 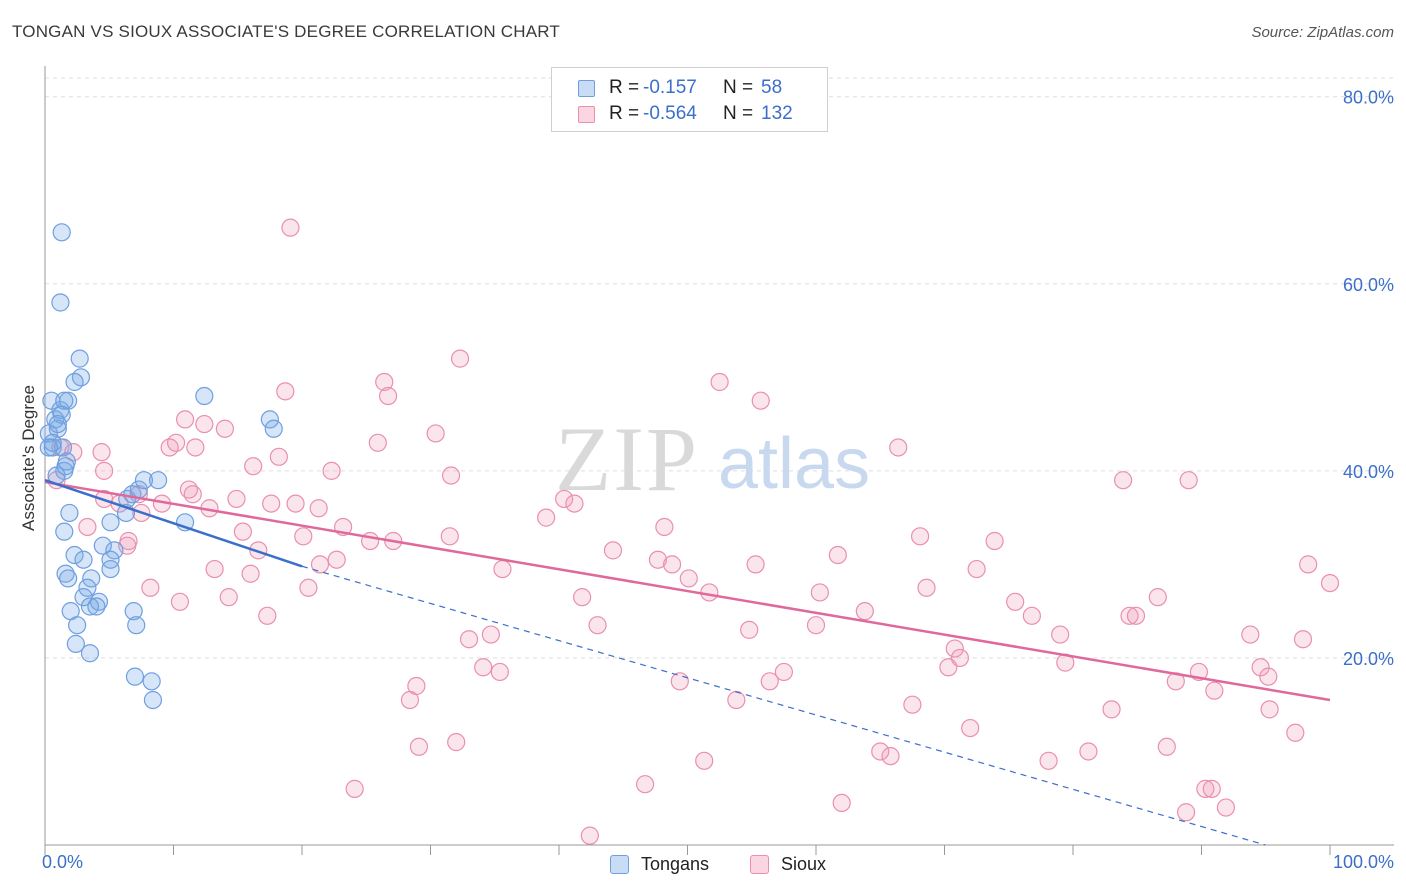 What do you see at coordinates (777, 113) in the screenshot?
I see `n-value: 132` at bounding box center [777, 113].